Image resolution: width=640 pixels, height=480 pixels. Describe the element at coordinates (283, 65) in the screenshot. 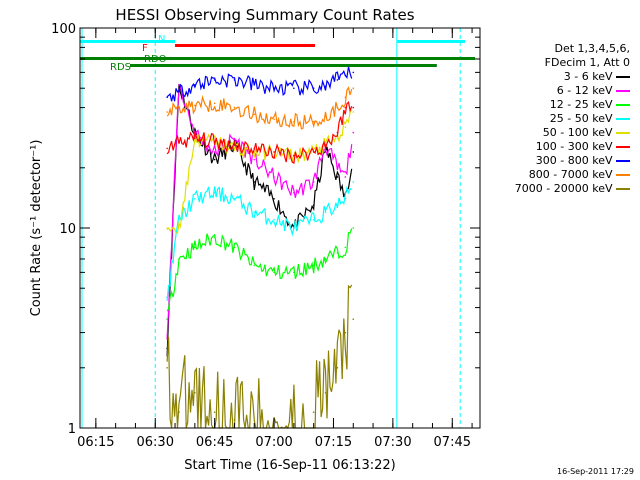

I see `rds-bar` at that location.